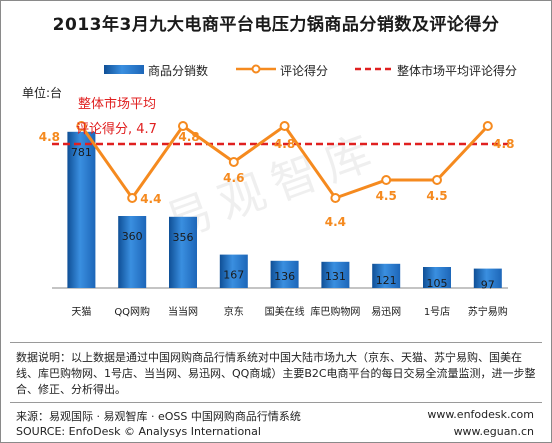 The width and height of the screenshot is (552, 443). I want to click on score-value-label-6: 4.5, so click(386, 196).